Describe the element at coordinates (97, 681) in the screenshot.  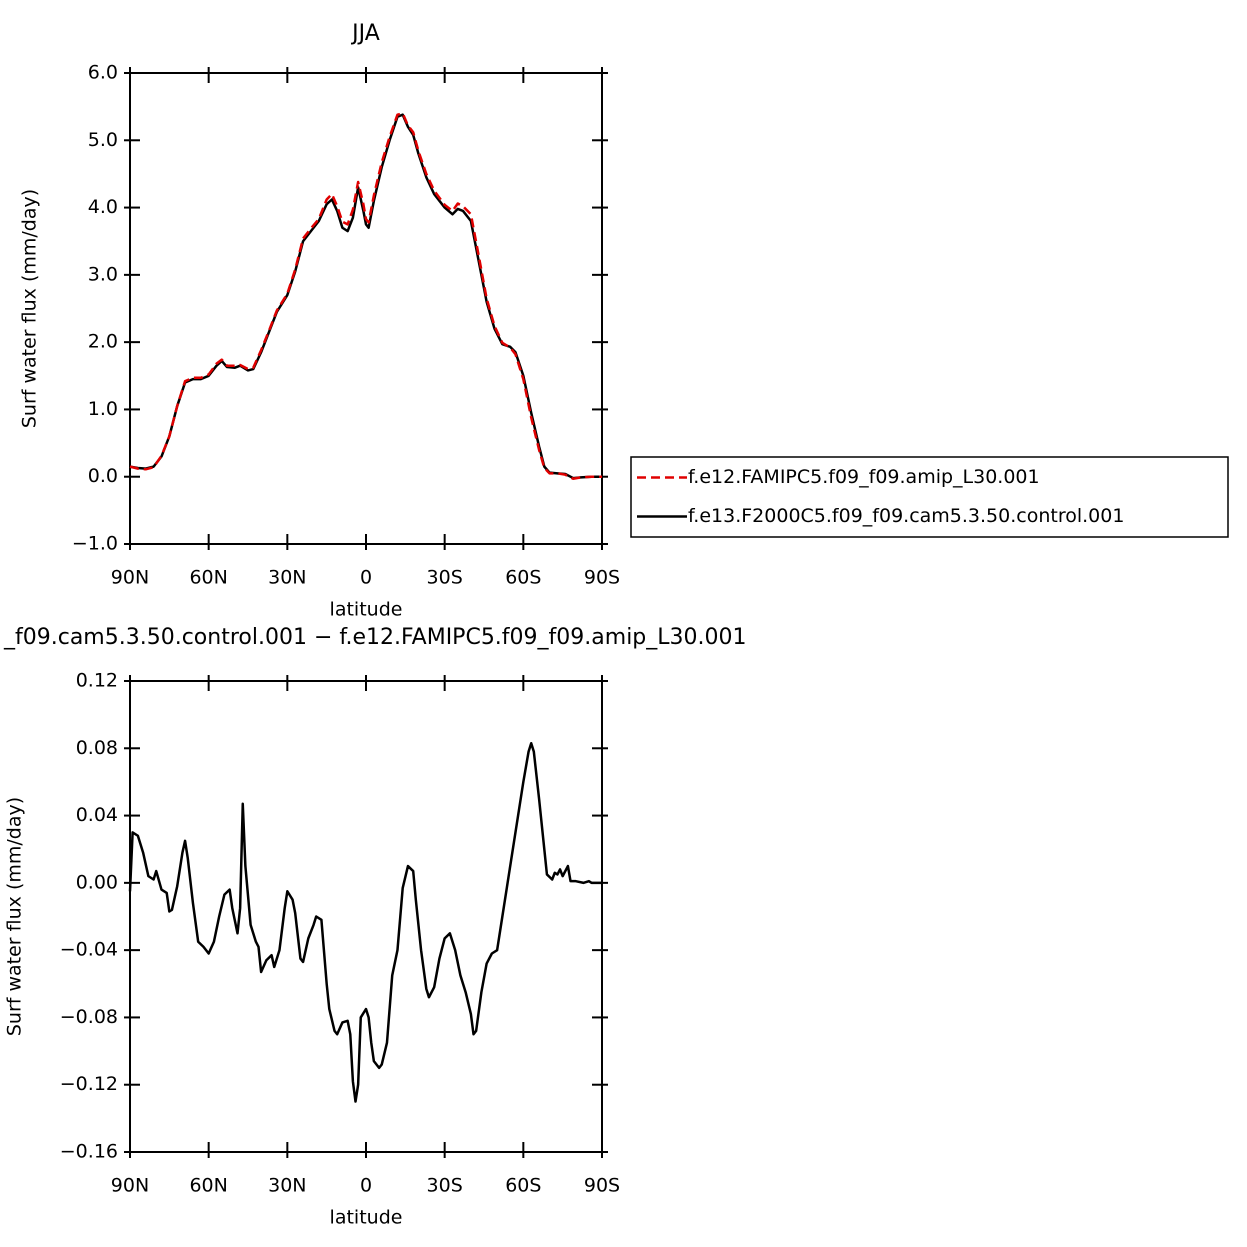
I see `y-tick-label: 0.12` at that location.